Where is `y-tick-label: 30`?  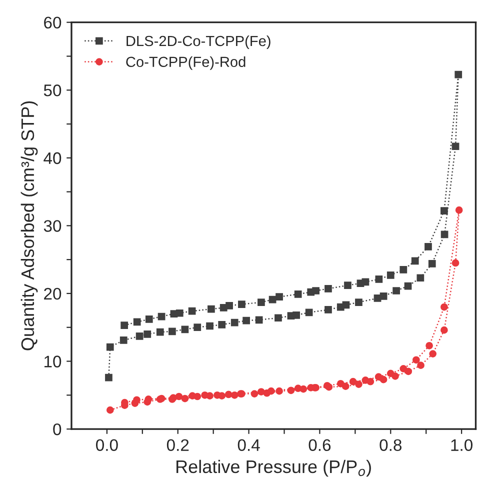 y-tick-label: 30 is located at coordinates (53, 226).